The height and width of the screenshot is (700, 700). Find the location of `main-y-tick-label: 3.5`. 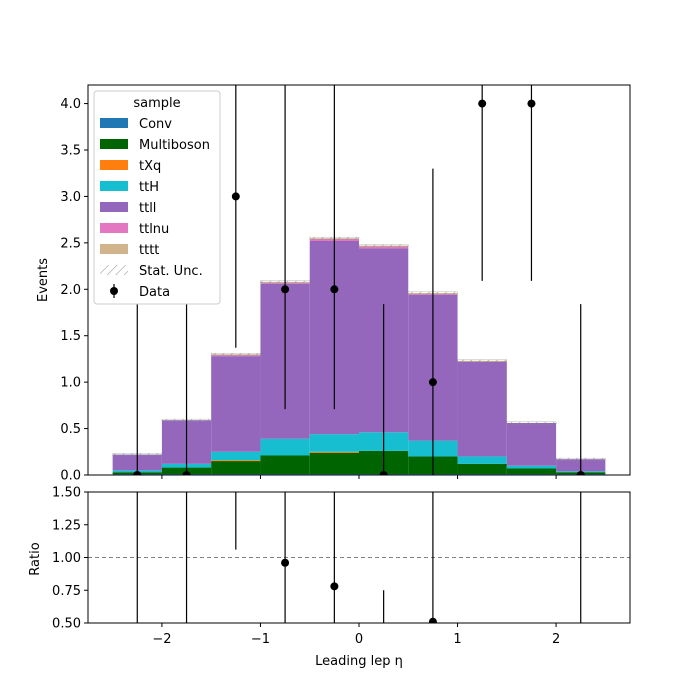

main-y-tick-label: 3.5 is located at coordinates (70, 151).